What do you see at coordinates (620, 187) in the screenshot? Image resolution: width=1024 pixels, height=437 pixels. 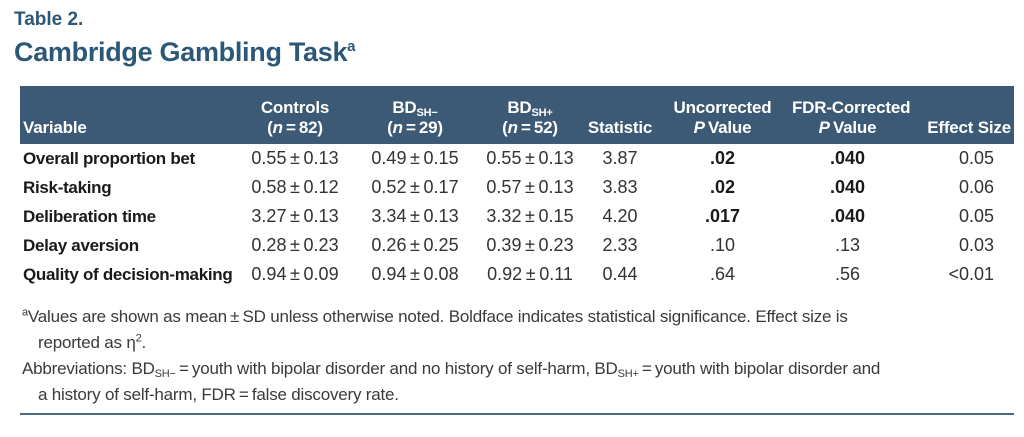 I see `cell-statistic: 3.83` at bounding box center [620, 187].